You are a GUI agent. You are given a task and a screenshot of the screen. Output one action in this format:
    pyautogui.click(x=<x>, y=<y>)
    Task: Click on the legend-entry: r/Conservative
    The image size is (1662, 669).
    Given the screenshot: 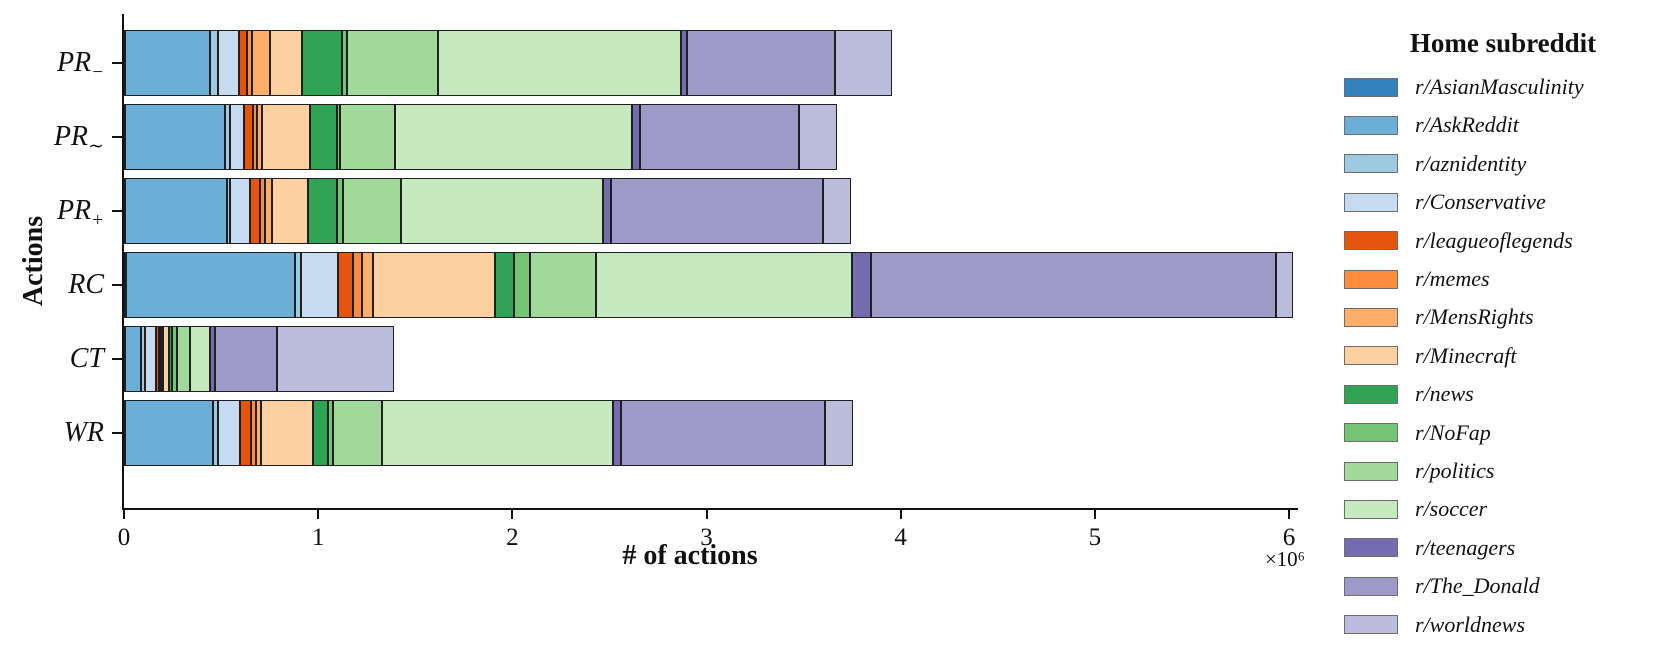 What is the action you would take?
    pyautogui.click(x=1445, y=202)
    